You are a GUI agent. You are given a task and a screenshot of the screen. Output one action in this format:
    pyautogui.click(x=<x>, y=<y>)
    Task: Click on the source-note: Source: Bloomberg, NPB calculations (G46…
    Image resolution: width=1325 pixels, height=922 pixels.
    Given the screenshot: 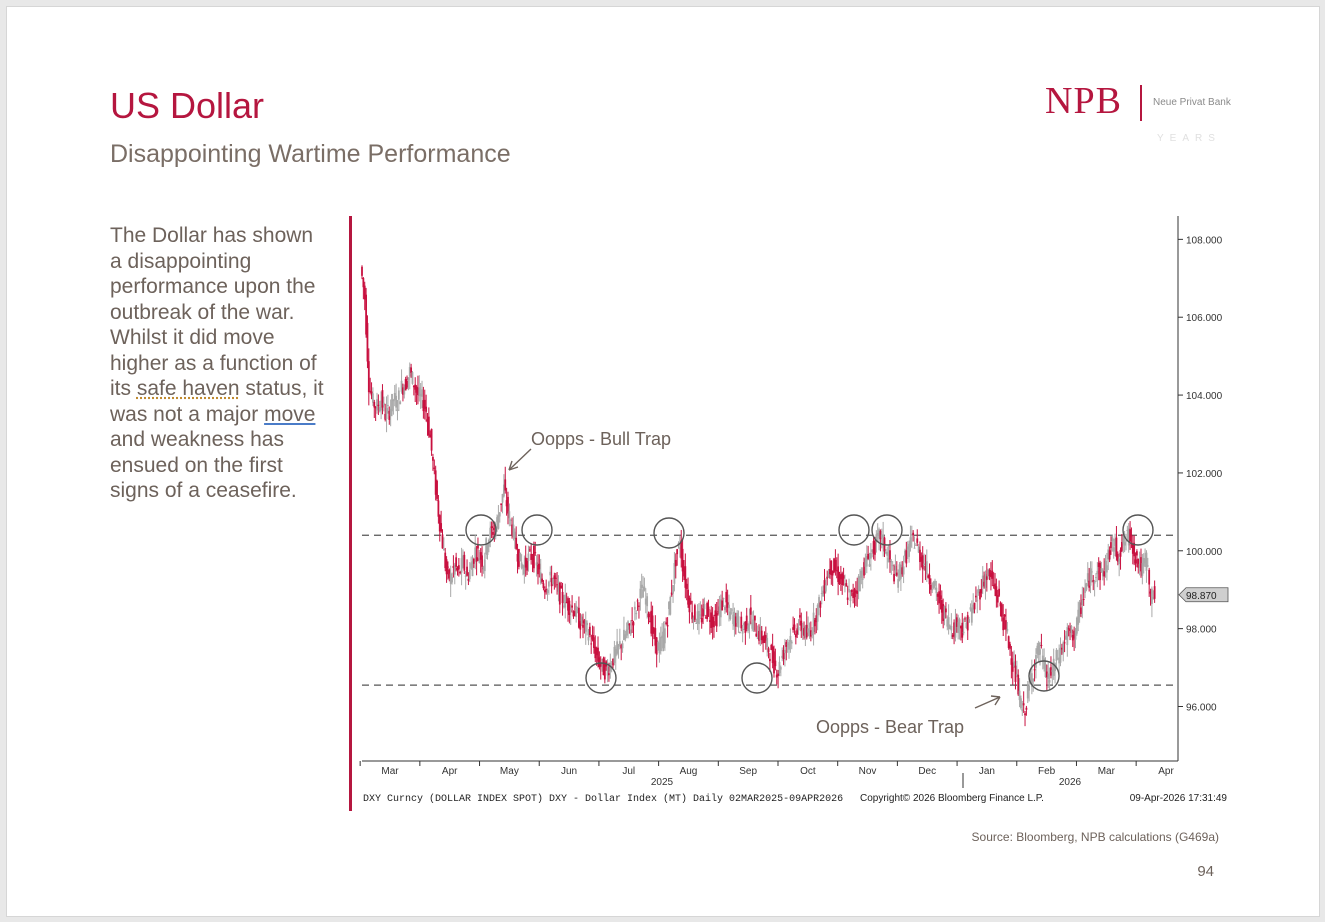 What is the action you would take?
    pyautogui.click(x=1095, y=837)
    